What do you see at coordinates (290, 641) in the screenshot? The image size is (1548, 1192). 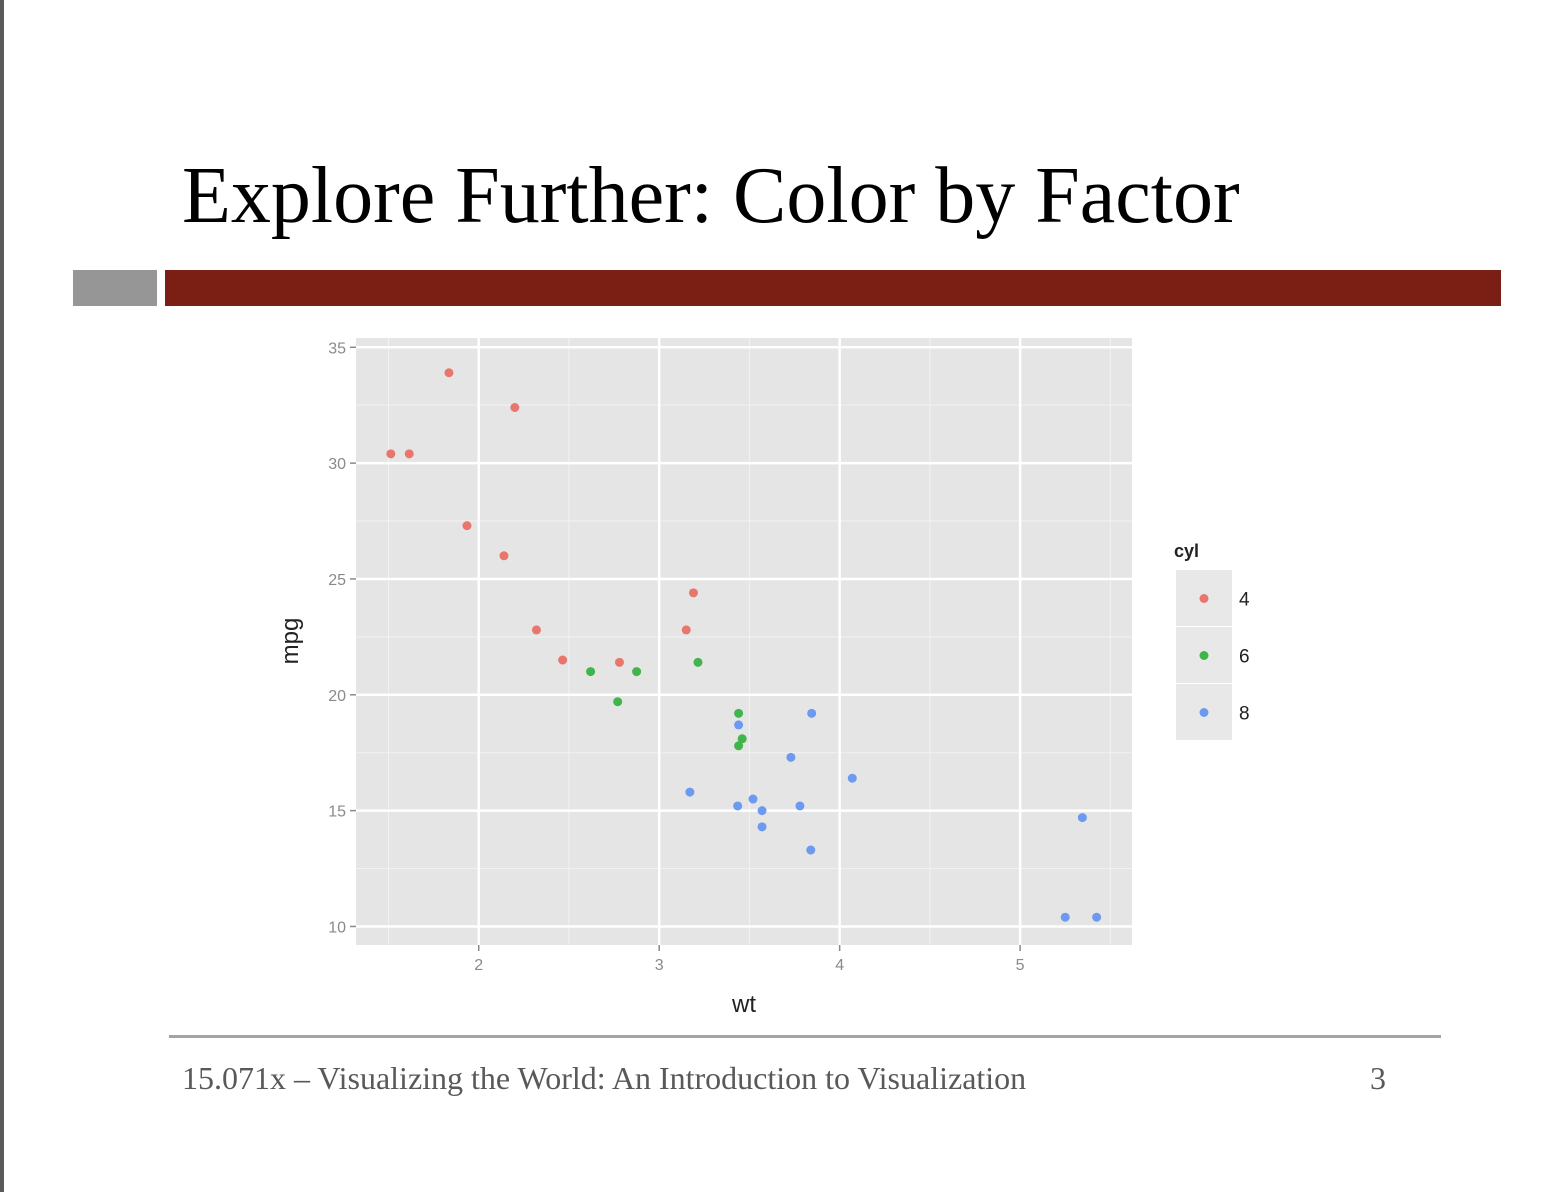 I see `y-axis-title: mpg` at bounding box center [290, 641].